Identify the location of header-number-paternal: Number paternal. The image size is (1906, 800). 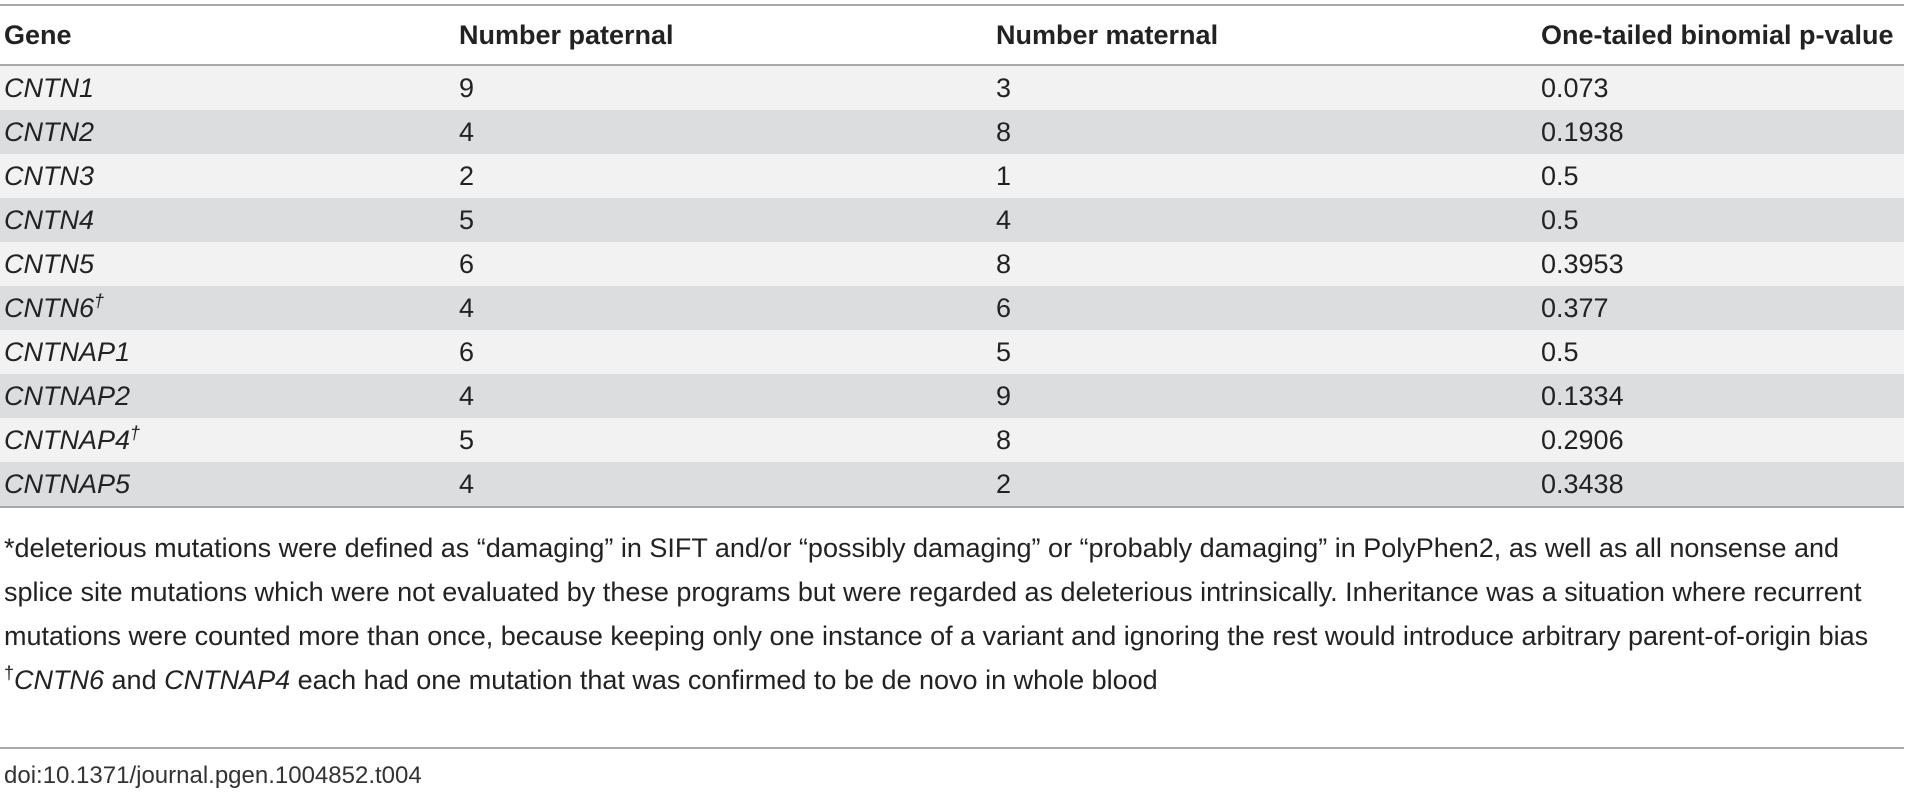
(723, 35).